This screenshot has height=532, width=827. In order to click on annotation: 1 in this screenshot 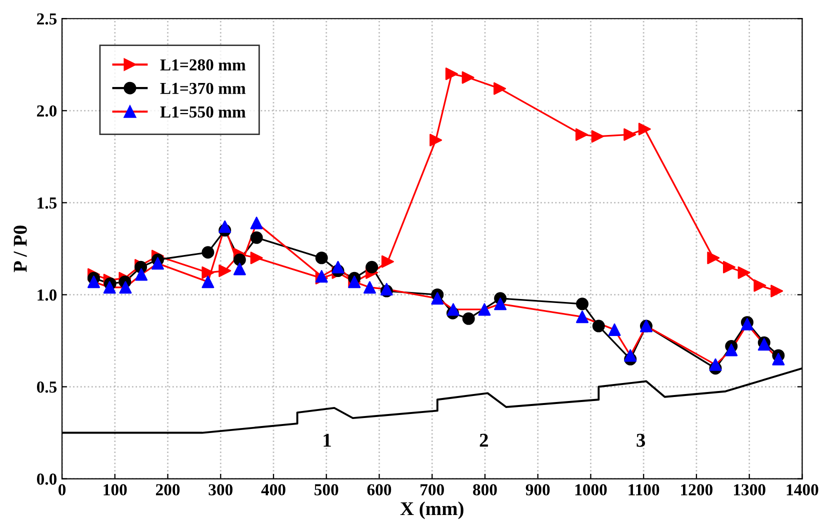, I will do `click(327, 440)`.